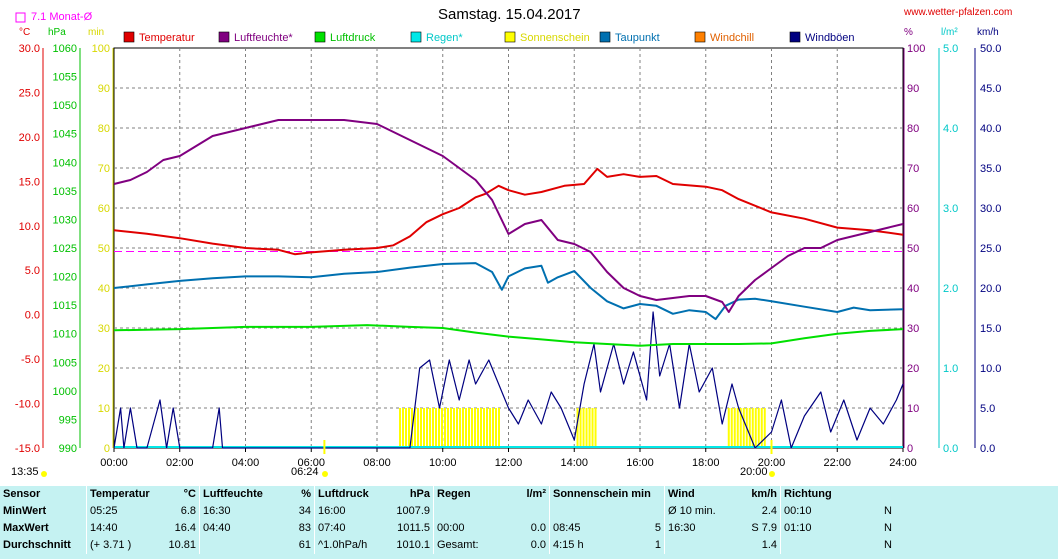  What do you see at coordinates (592, 528) in the screenshot?
I see `stats-cell: 08:45` at bounding box center [592, 528].